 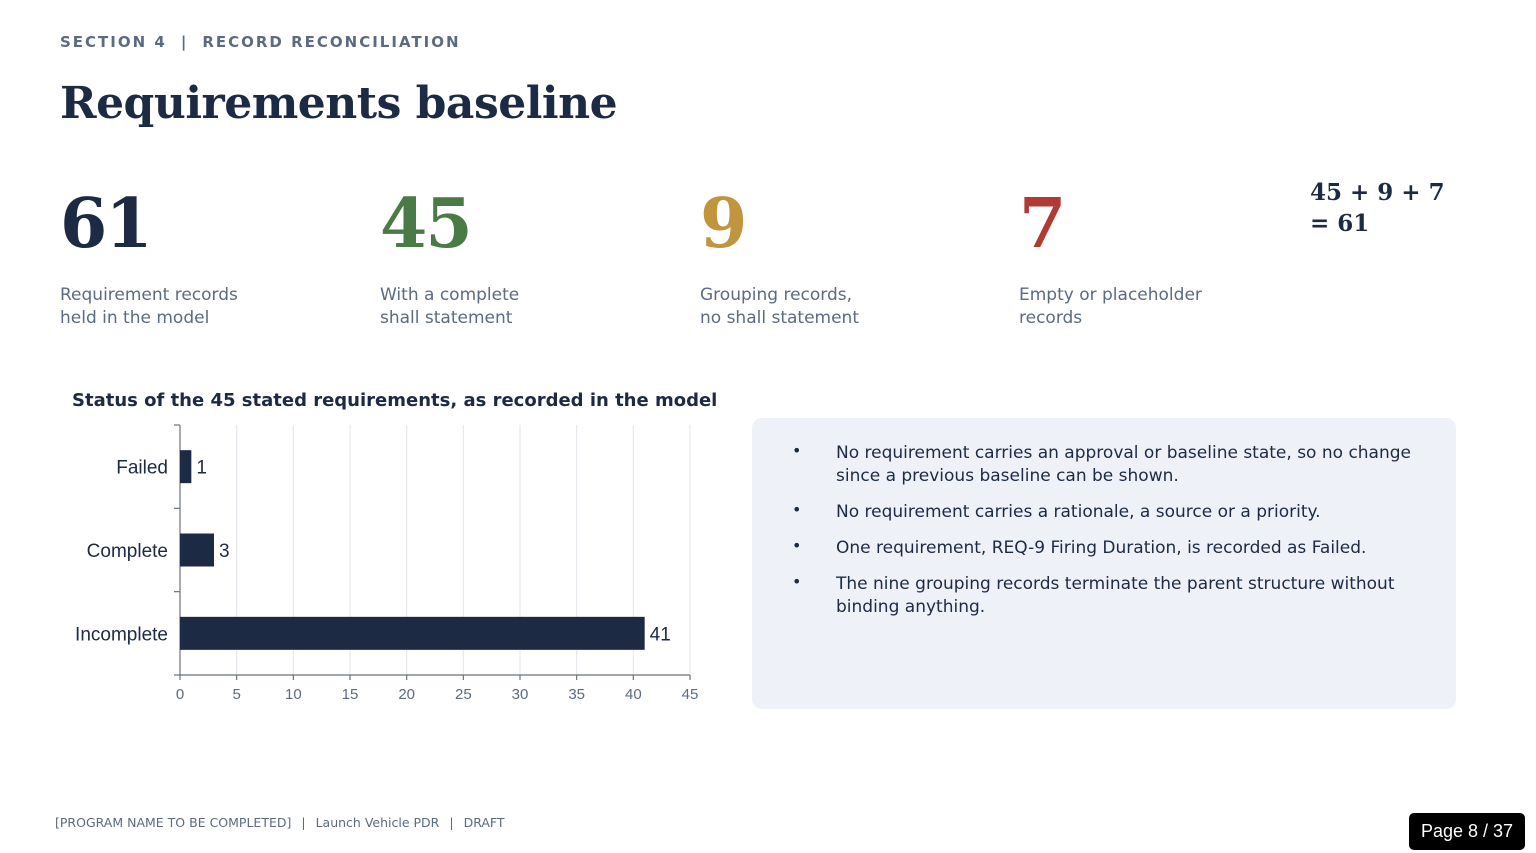 I want to click on x-tick-label: 35, so click(x=576, y=694).